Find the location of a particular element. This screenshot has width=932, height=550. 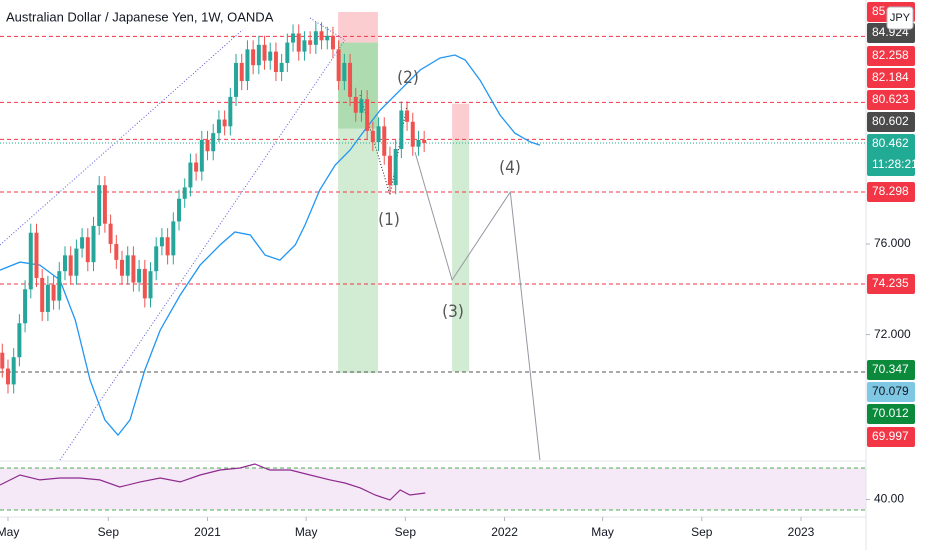

wave-label: (1) is located at coordinates (389, 220).